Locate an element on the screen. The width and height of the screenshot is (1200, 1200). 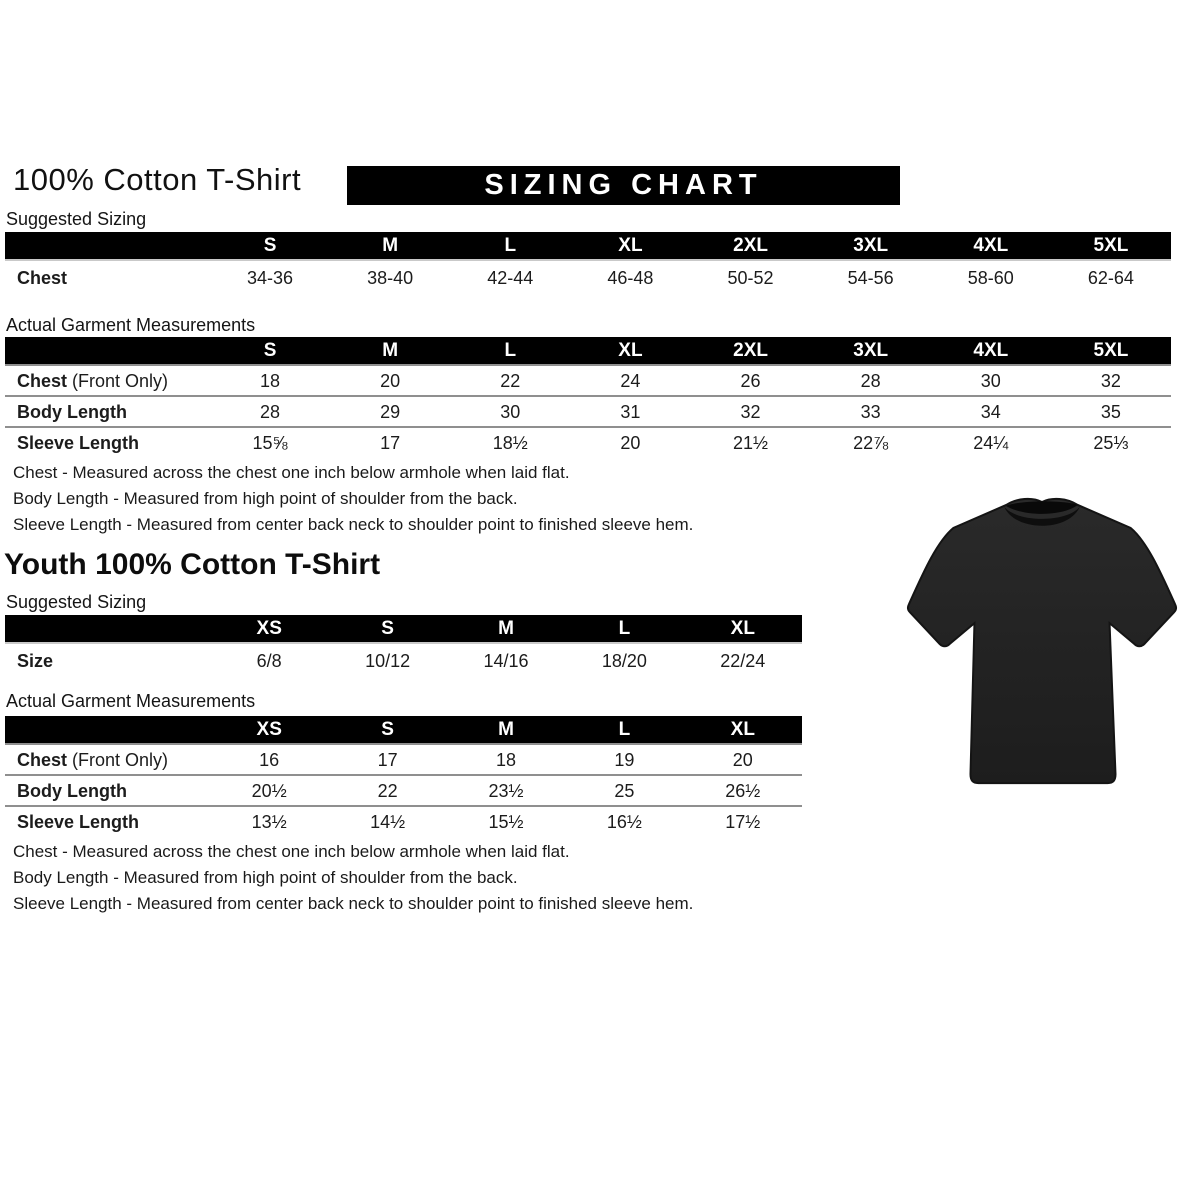
youth-actual-measurements-label: Actual Garment Measurements is located at coordinates (131, 701).